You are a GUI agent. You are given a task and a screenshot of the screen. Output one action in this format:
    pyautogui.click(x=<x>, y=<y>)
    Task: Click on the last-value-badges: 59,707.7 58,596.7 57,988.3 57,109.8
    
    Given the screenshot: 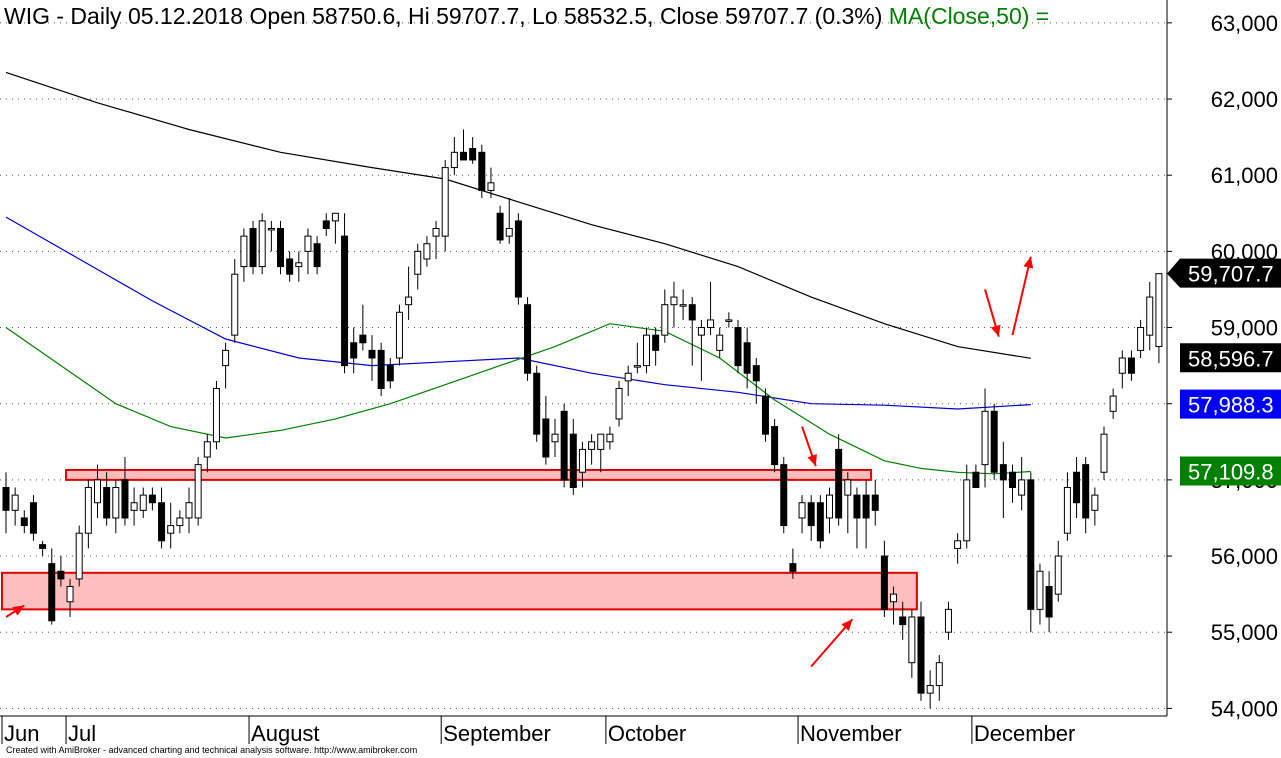 What is the action you would take?
    pyautogui.click(x=1224, y=372)
    